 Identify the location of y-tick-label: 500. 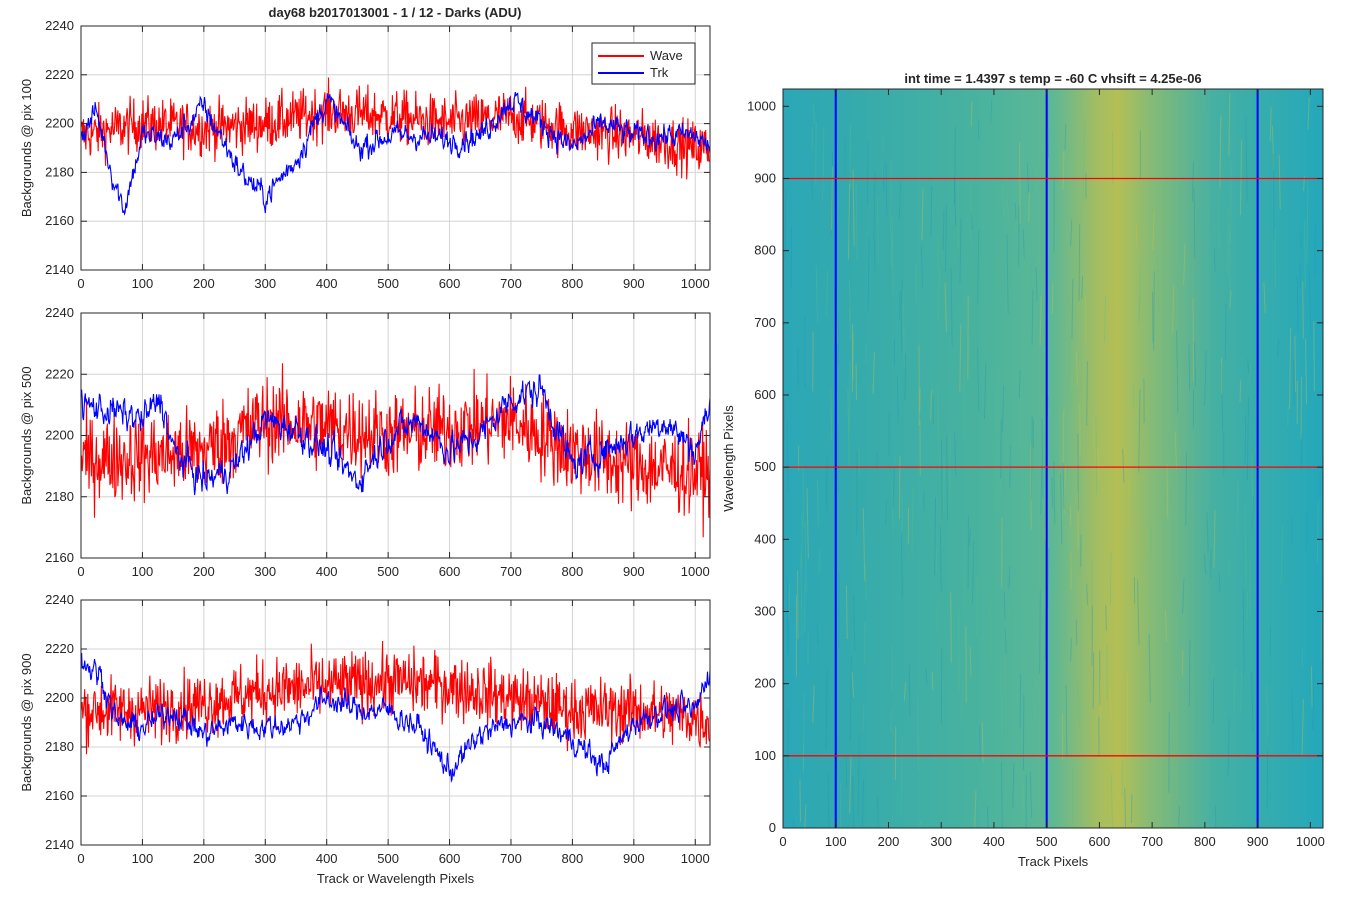
(765, 466).